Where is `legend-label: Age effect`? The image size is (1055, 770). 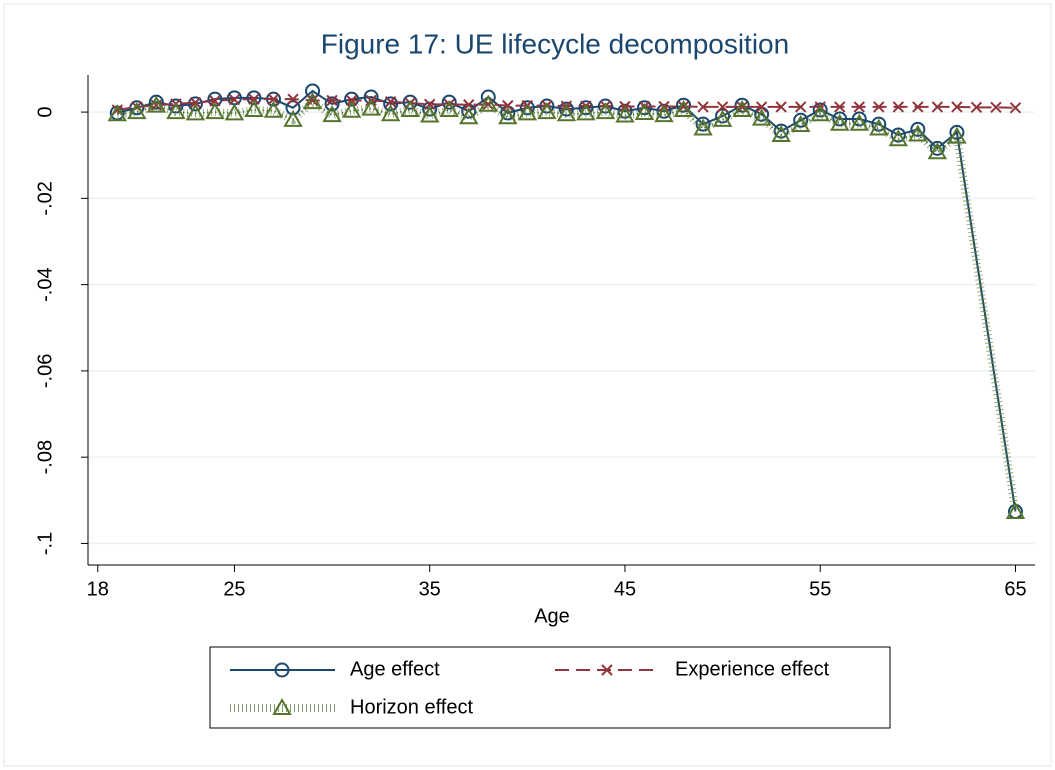 legend-label: Age effect is located at coordinates (395, 669).